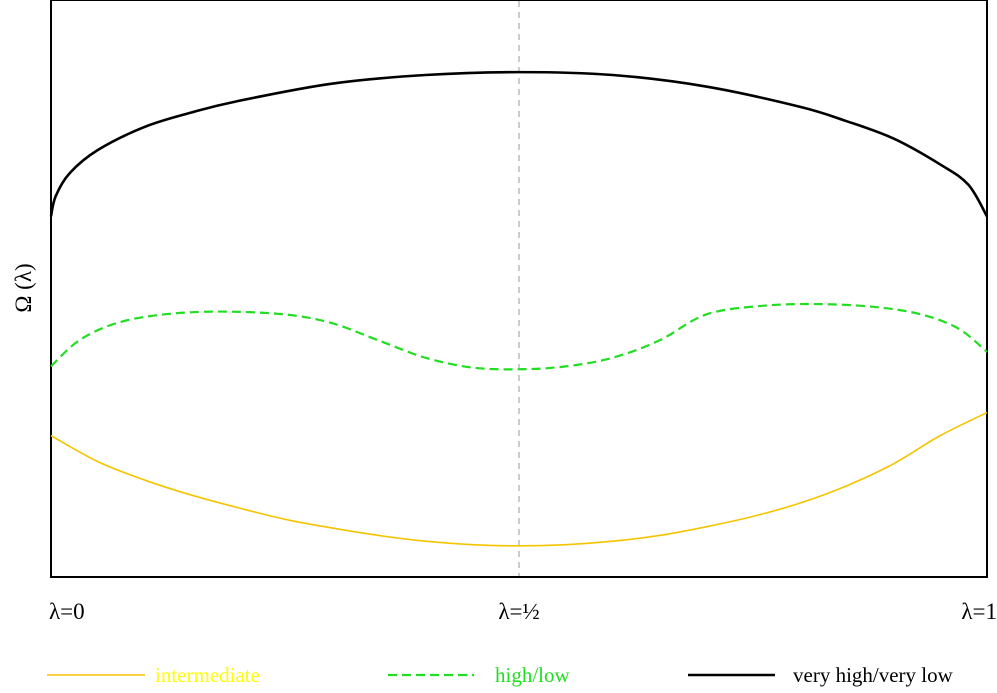 This screenshot has height=693, width=997. I want to click on legend: intermediate high/low very high/very low, so click(500, 675).